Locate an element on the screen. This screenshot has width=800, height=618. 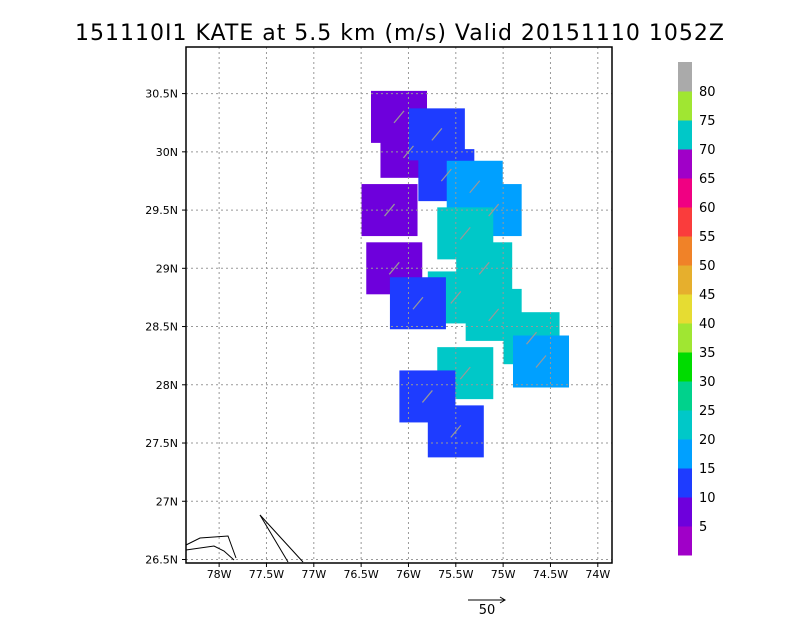
colorbar-label: 40 is located at coordinates (707, 324).